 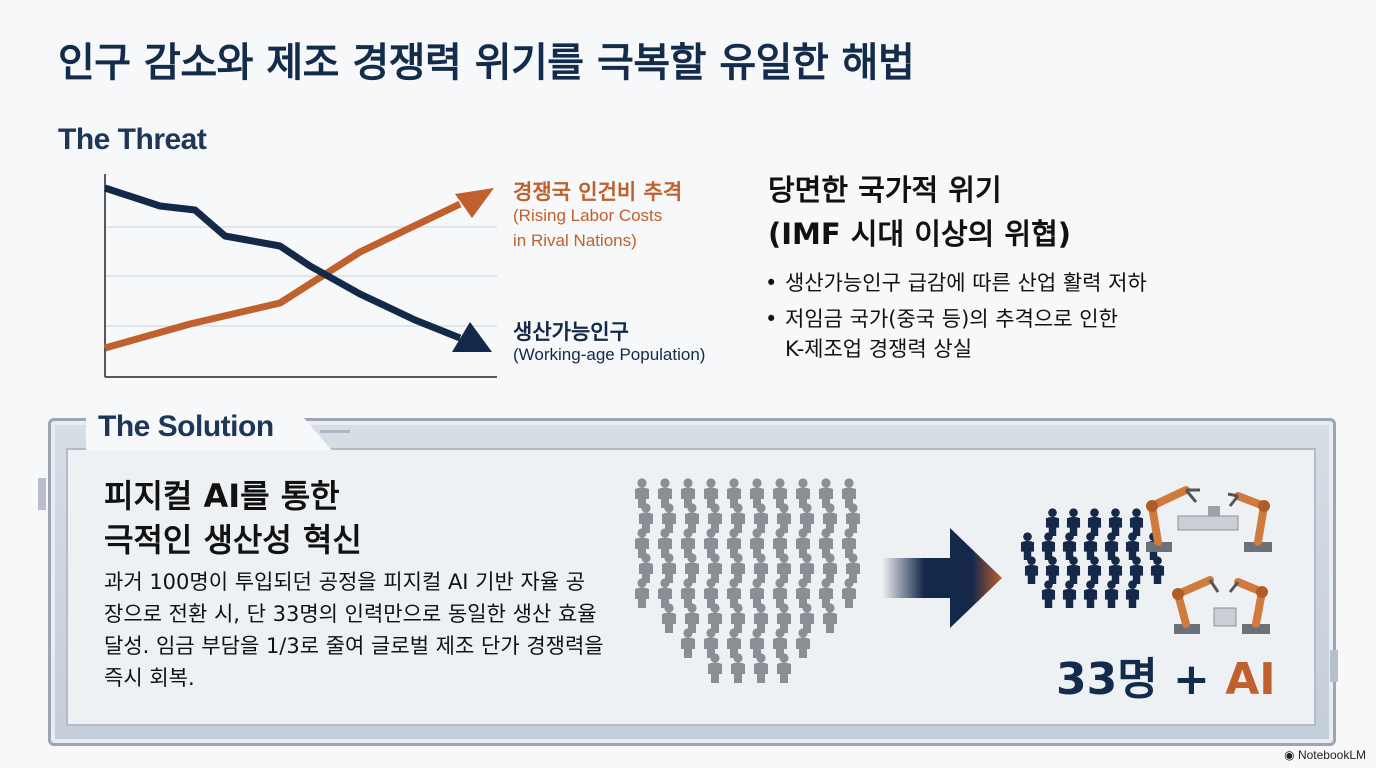 I want to click on crisis-bullet: 저임금 국가(중국 등)의 추격으로 인한 K-제조업 경쟁력 상실, so click(x=956, y=334).